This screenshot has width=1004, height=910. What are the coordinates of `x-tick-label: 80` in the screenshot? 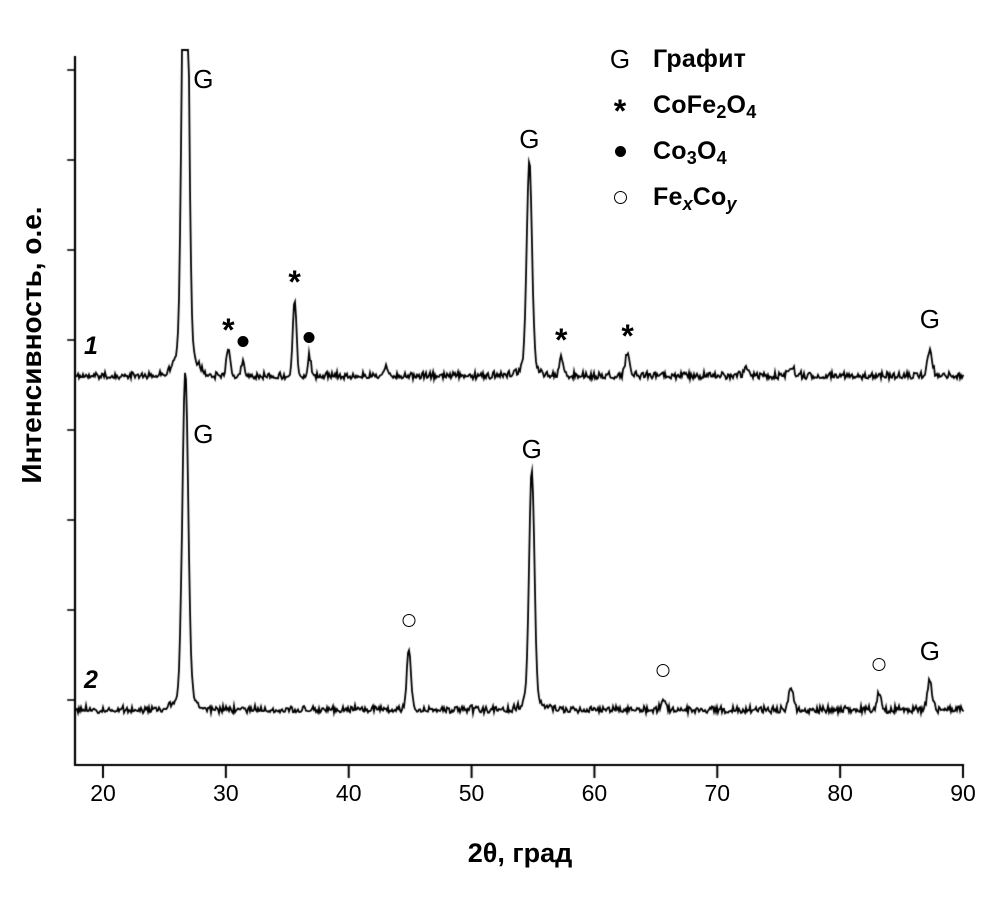 It's located at (840, 793).